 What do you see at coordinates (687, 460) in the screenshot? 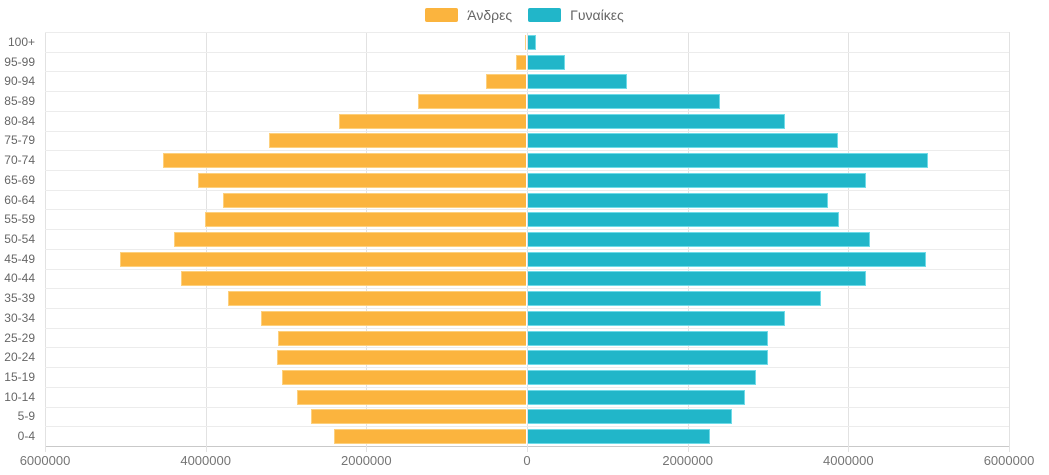
I see `x-axis-label: 2000000` at bounding box center [687, 460].